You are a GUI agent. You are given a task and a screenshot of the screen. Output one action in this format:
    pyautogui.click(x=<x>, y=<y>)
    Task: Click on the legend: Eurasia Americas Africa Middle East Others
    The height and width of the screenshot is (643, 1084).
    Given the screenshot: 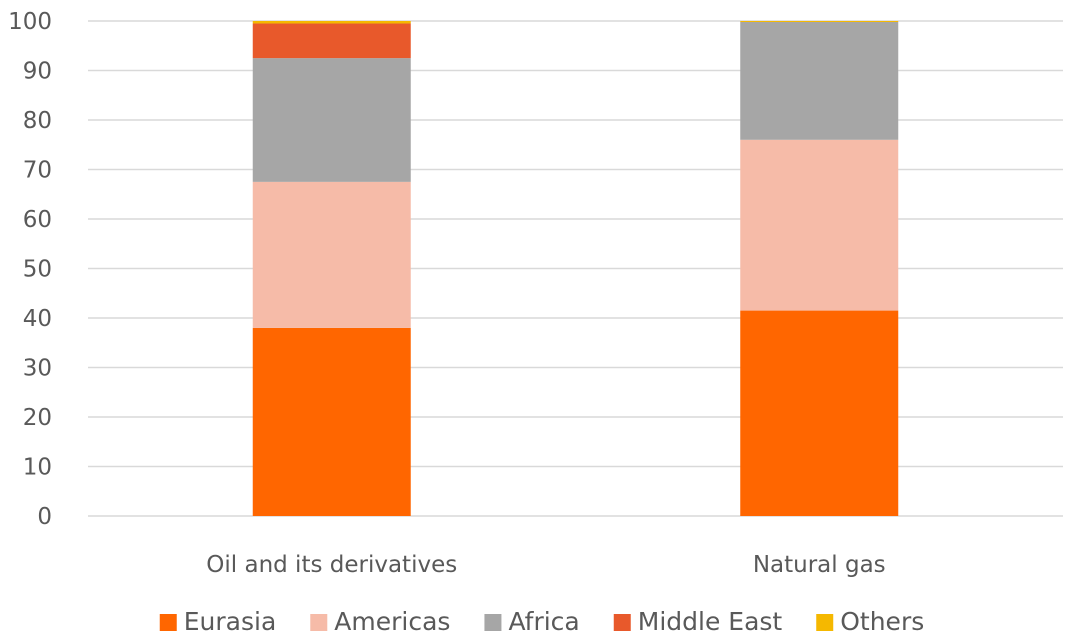 What is the action you would take?
    pyautogui.click(x=541, y=621)
    